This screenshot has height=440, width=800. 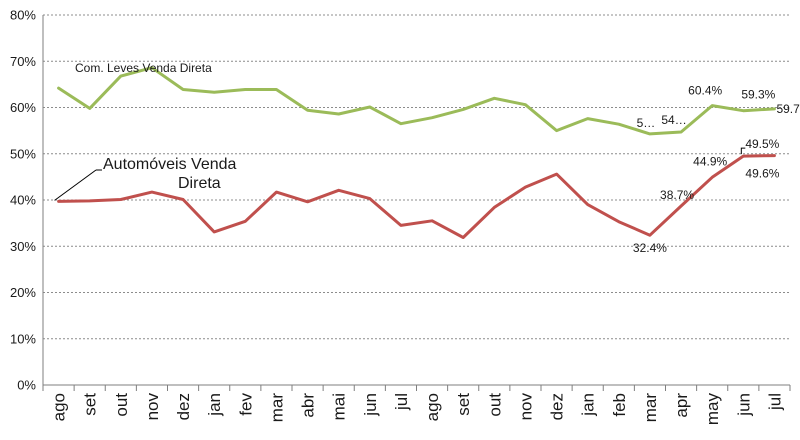 I want to click on data-label: 38.7%, so click(x=677, y=195).